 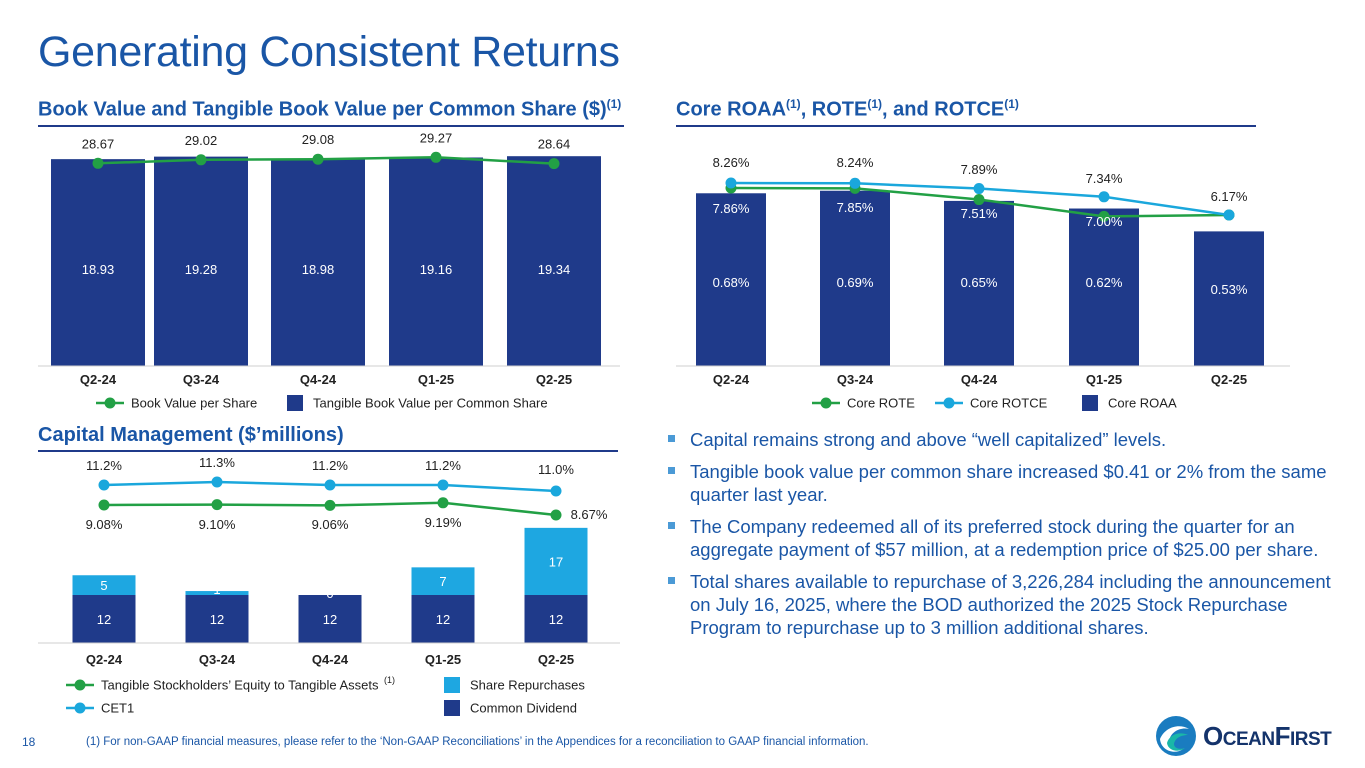 What do you see at coordinates (104, 524) in the screenshot?
I see `tangible-equity-ratio-data-label: 9.08%` at bounding box center [104, 524].